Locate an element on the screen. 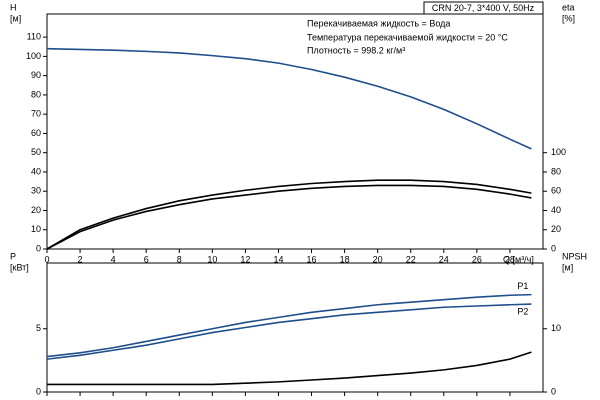 This screenshot has height=400, width=600. x-tick-label: 8 is located at coordinates (179, 259).